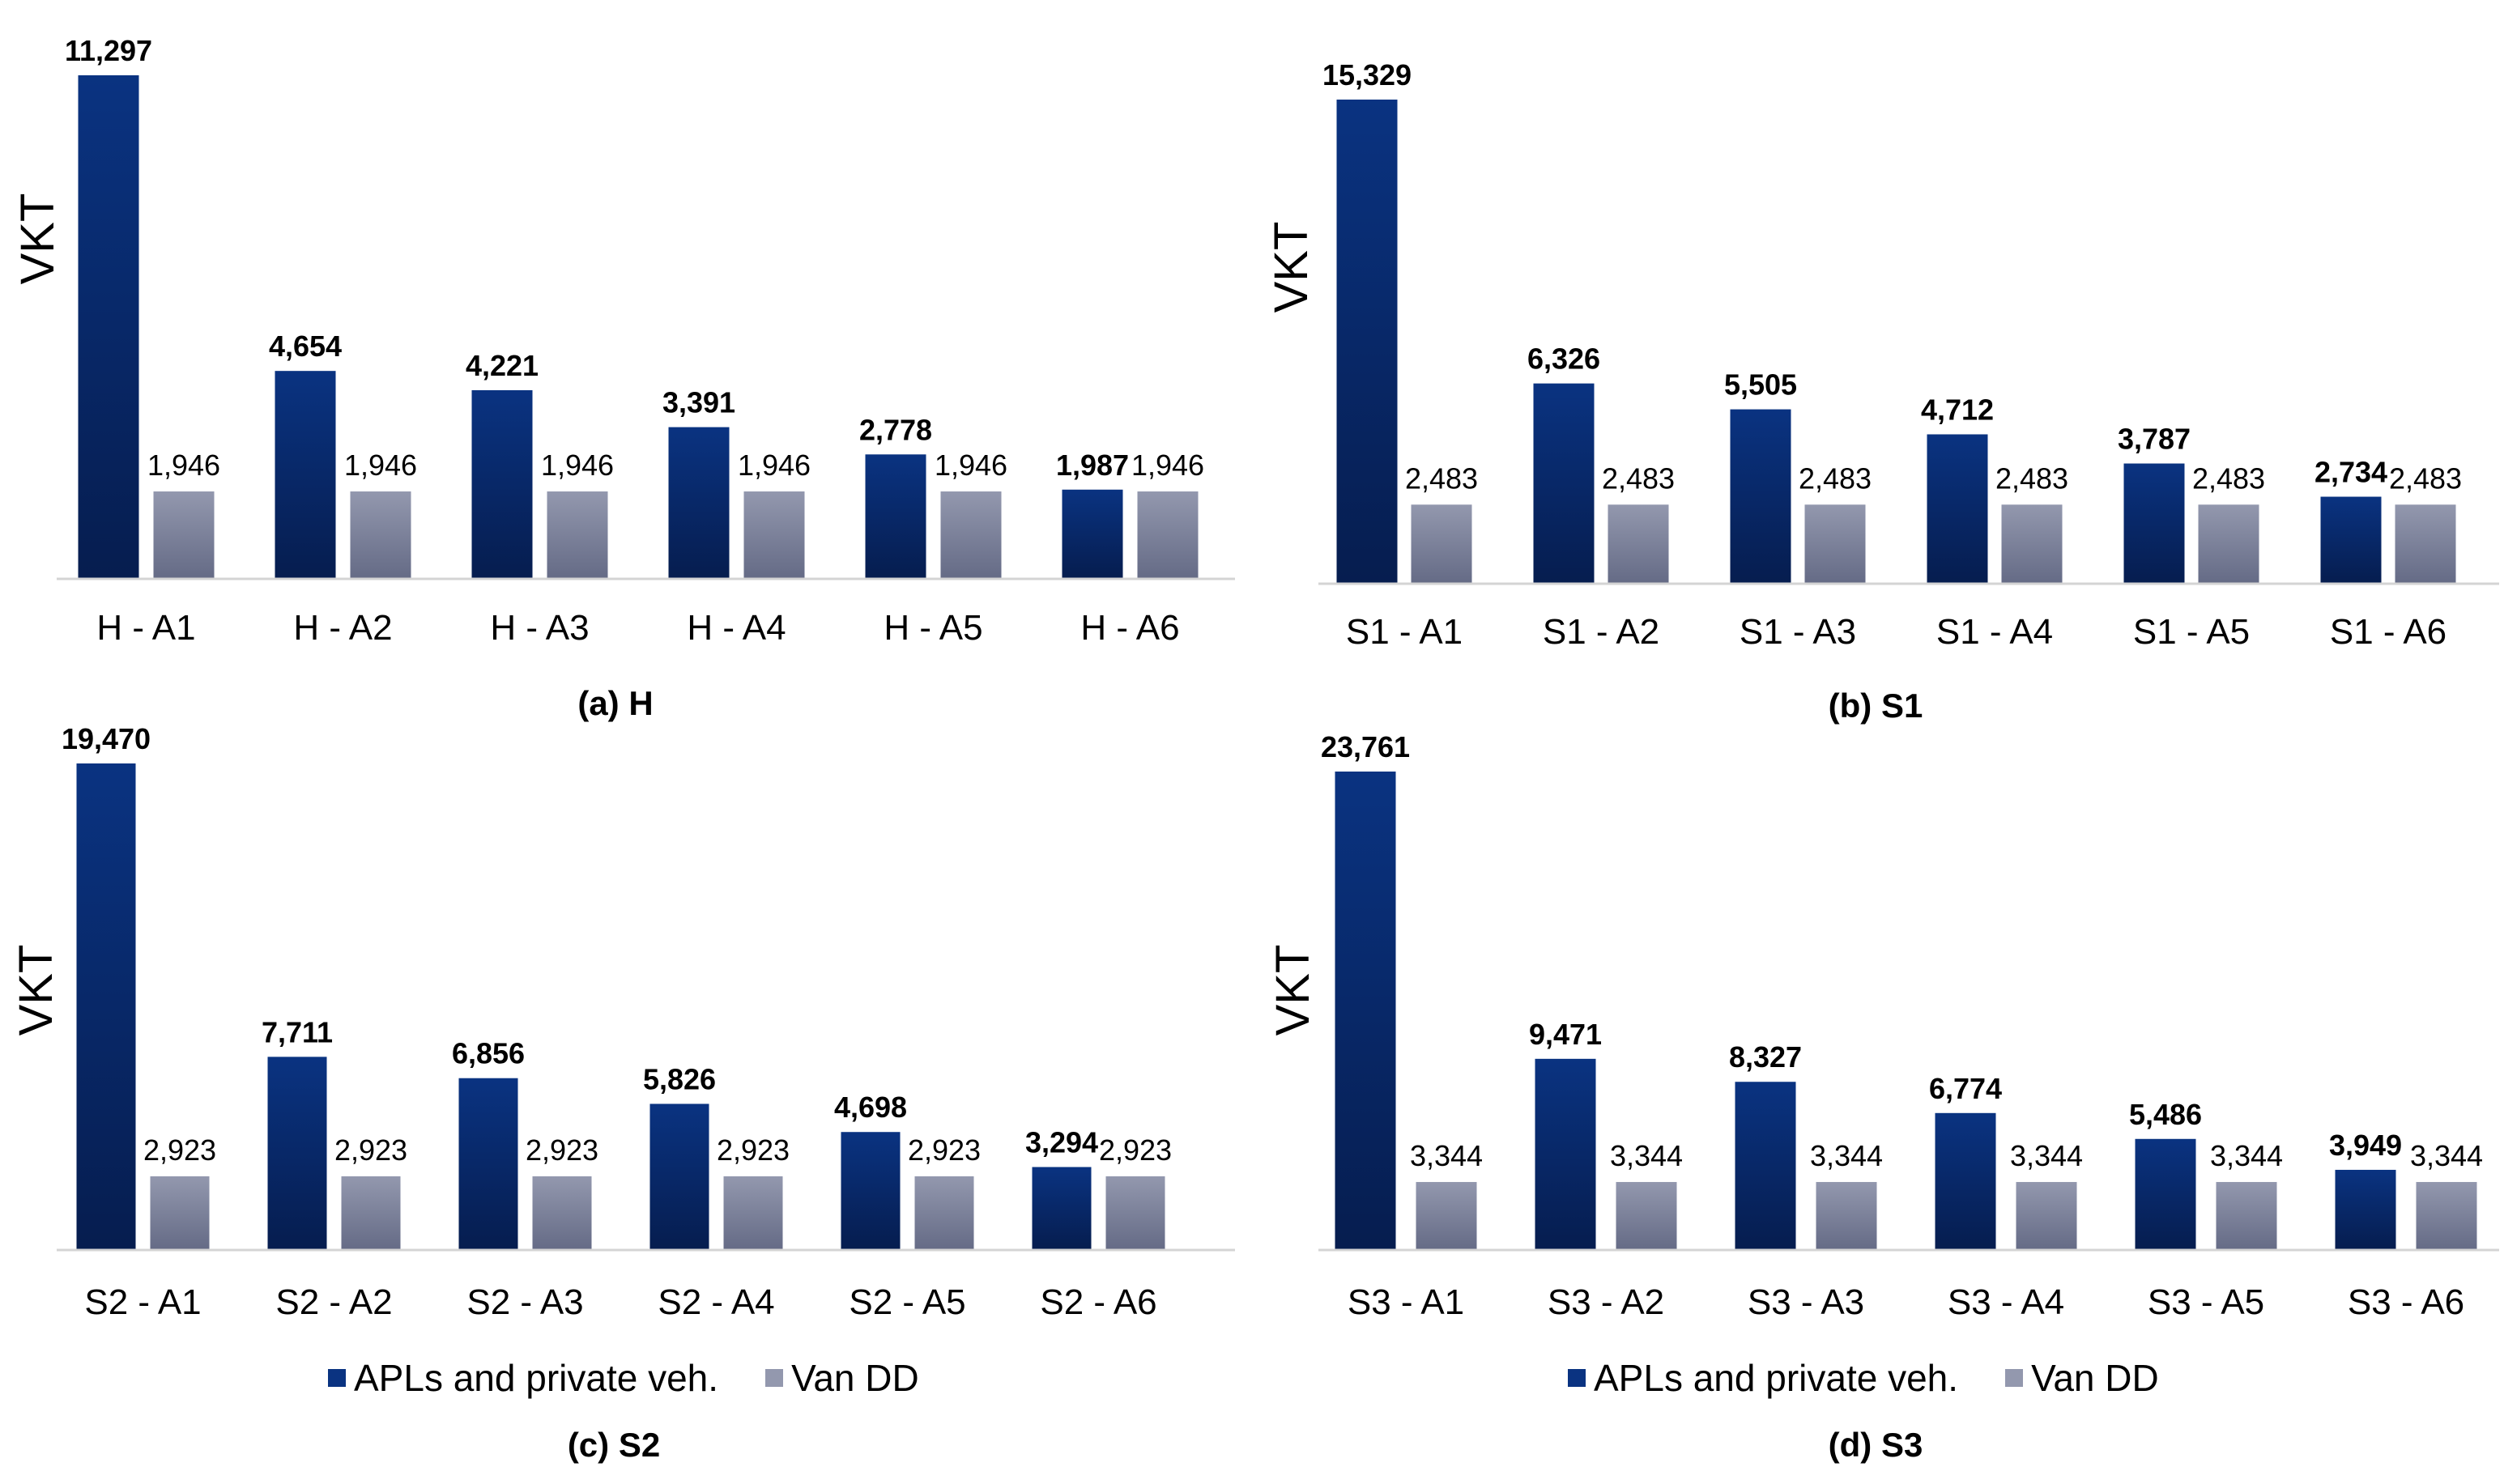  Describe the element at coordinates (2206, 1302) in the screenshot. I see `x-tick-label: S3 - A5` at that location.